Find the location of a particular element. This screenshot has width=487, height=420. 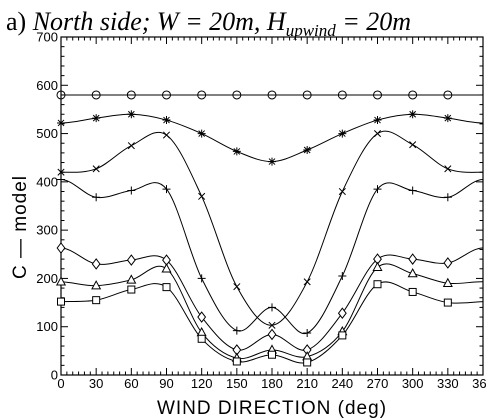

x-tick-label: 210 is located at coordinates (307, 383).